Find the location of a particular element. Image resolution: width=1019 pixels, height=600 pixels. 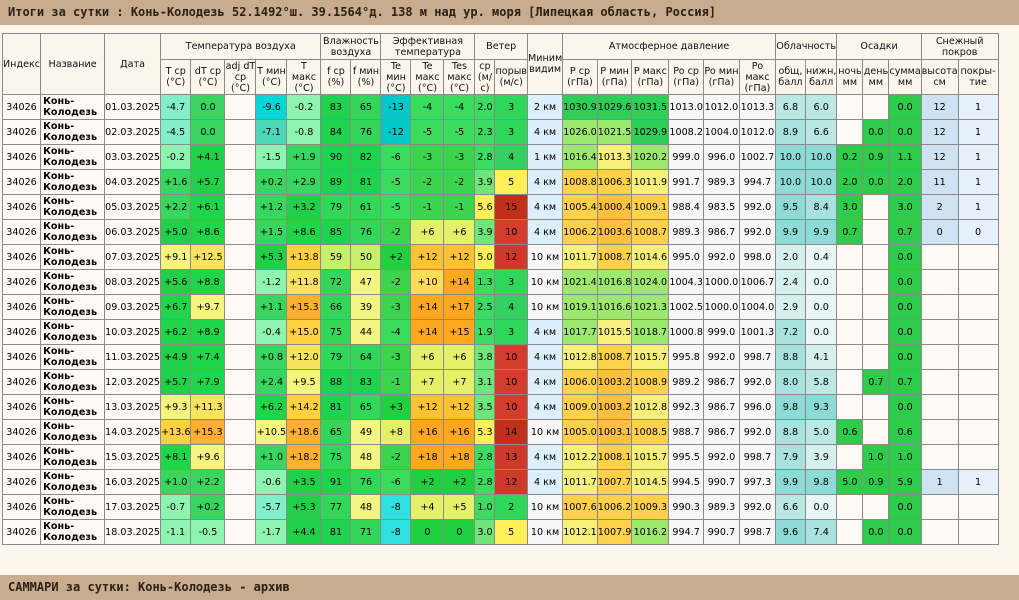

humidity-min-cell: 76 is located at coordinates (366, 132).